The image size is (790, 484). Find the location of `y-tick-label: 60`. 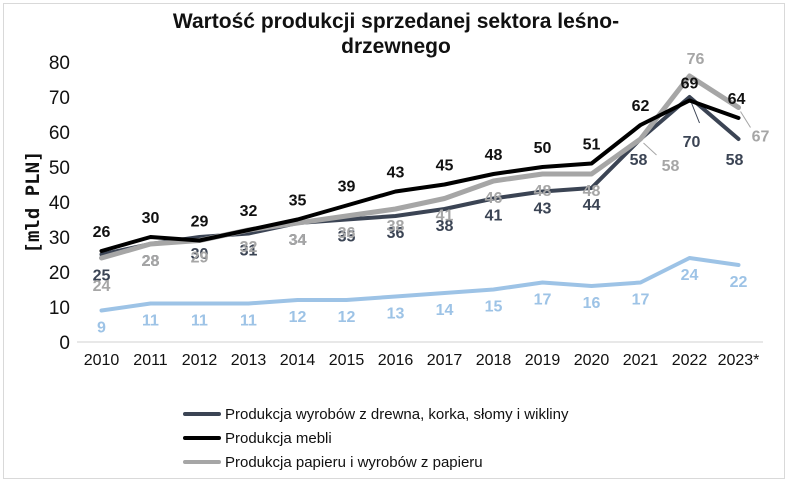

y-tick-label: 60 is located at coordinates (59, 133).